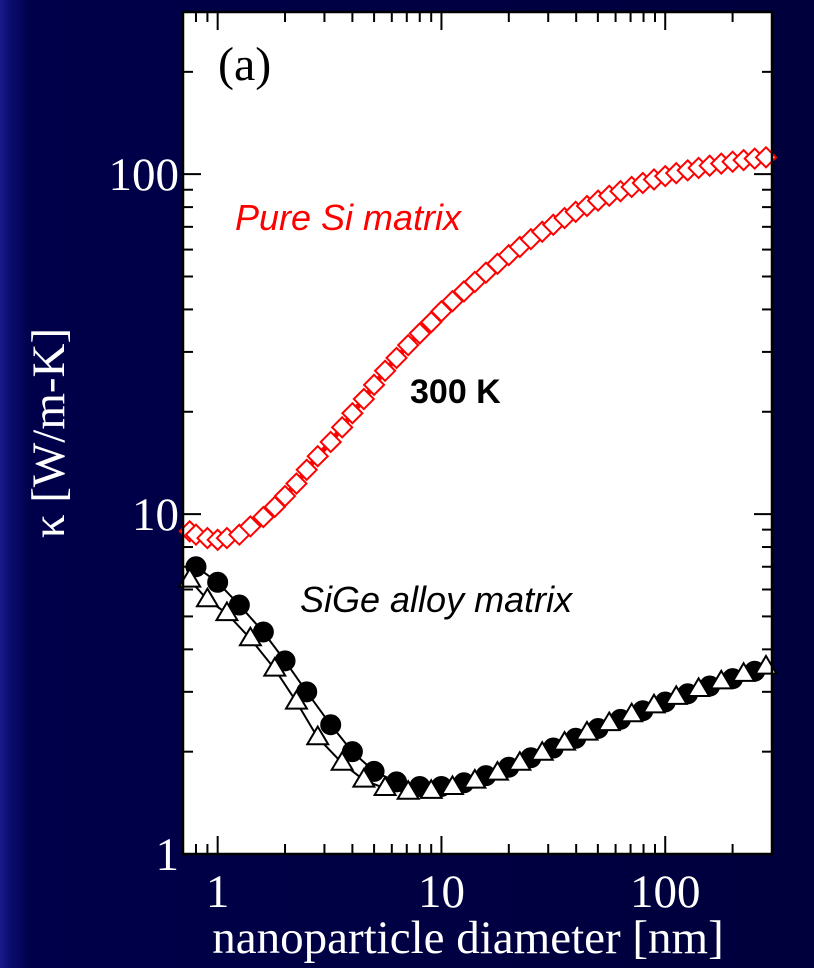  What do you see at coordinates (49, 433) in the screenshot?
I see `y-axis-label: κ [W/m-K]` at bounding box center [49, 433].